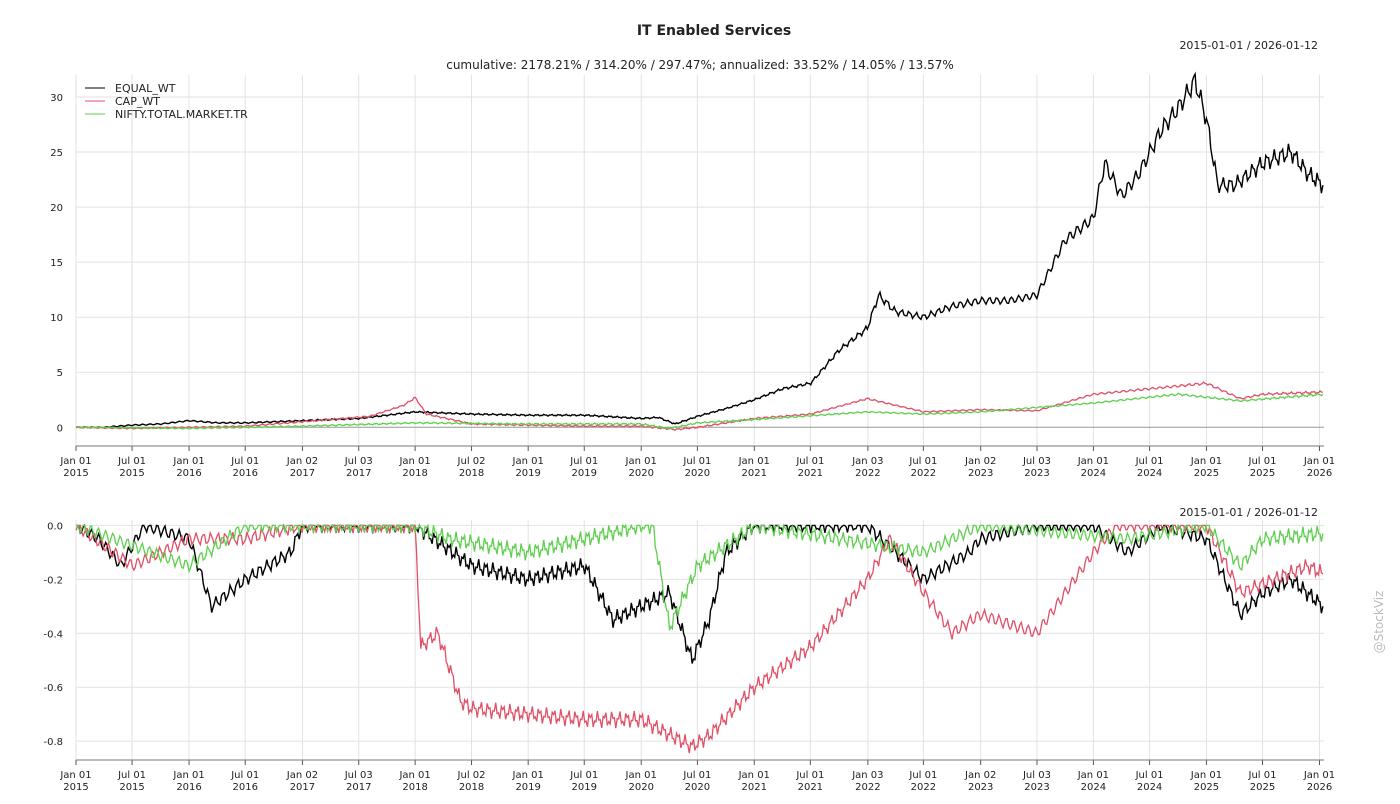  I want to click on y-tick-label: 0.0, so click(55, 526).